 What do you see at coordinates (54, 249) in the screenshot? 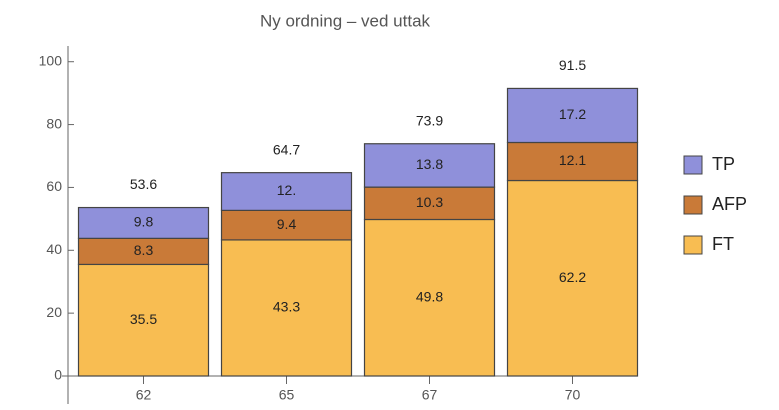
I see `y-tick-label: 40` at bounding box center [54, 249].